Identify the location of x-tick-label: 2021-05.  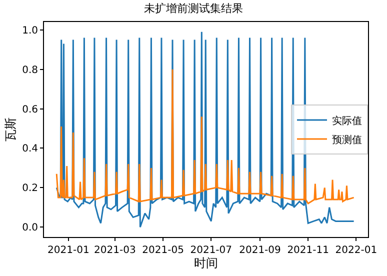
(163, 250).